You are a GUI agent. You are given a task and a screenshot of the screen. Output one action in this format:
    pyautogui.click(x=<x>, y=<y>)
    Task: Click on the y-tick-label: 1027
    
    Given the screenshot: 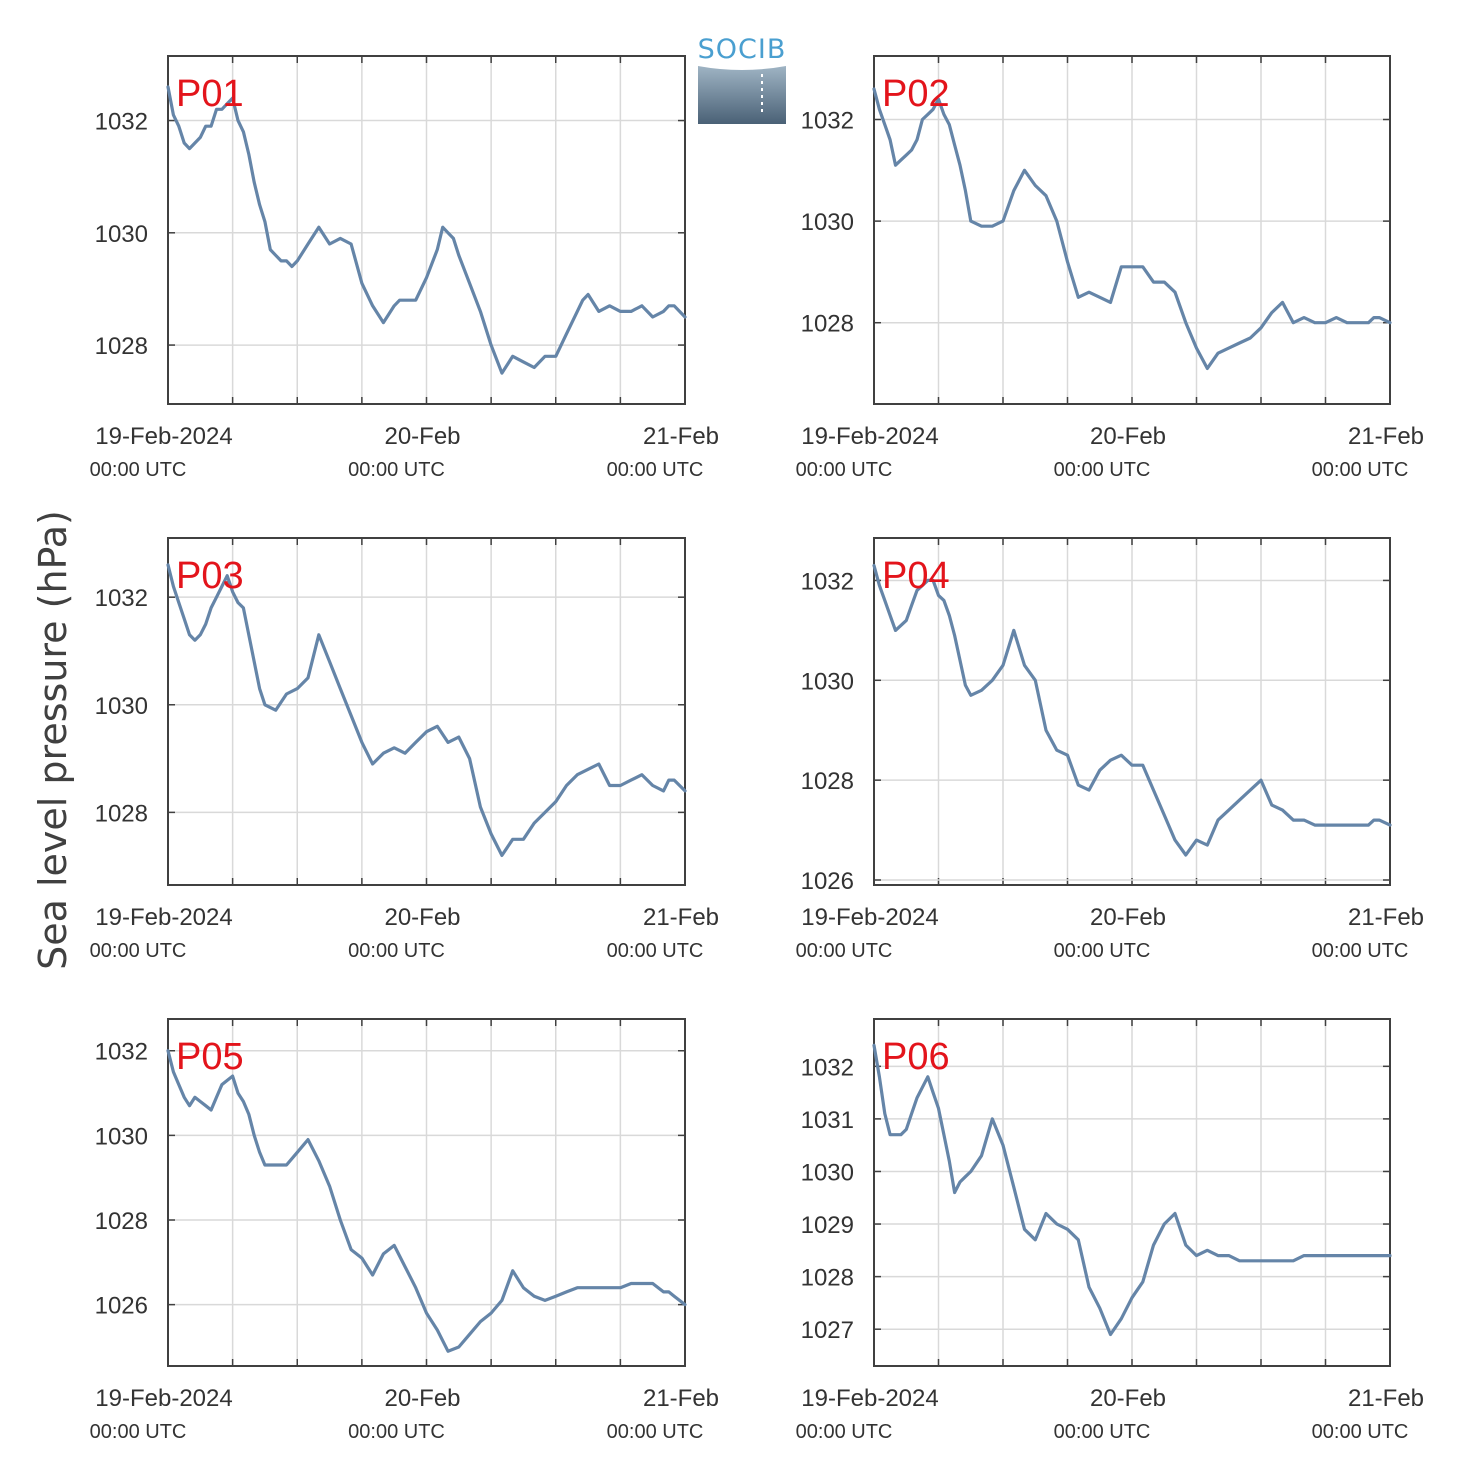 What is the action you would take?
    pyautogui.click(x=827, y=1330)
    